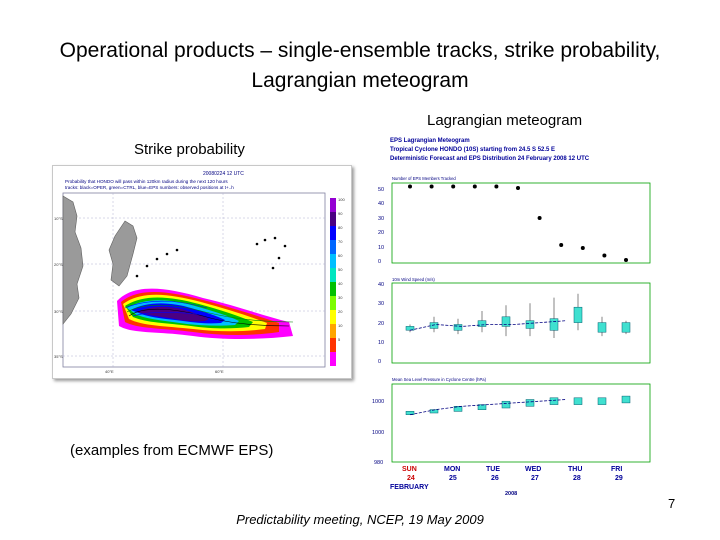  What do you see at coordinates (381, 324) in the screenshot?
I see `panel2-tick-20: 20` at bounding box center [381, 324].